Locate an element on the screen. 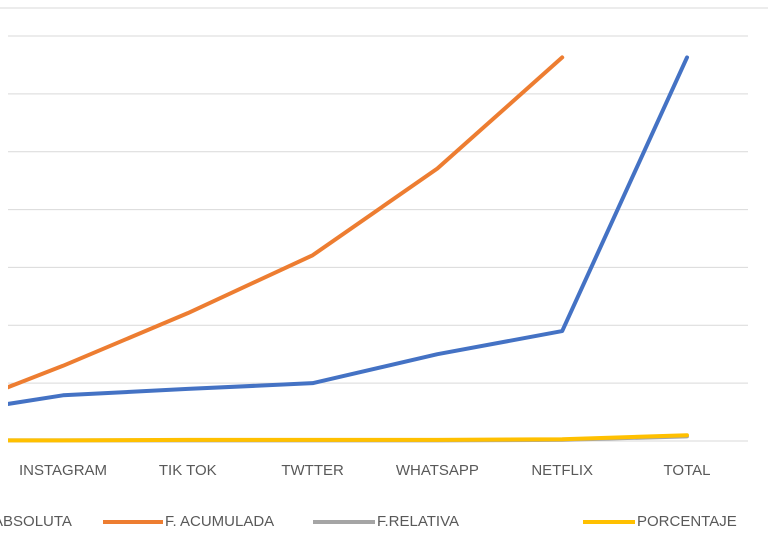  legend-label: F. ABSOLUTA is located at coordinates (36, 521).